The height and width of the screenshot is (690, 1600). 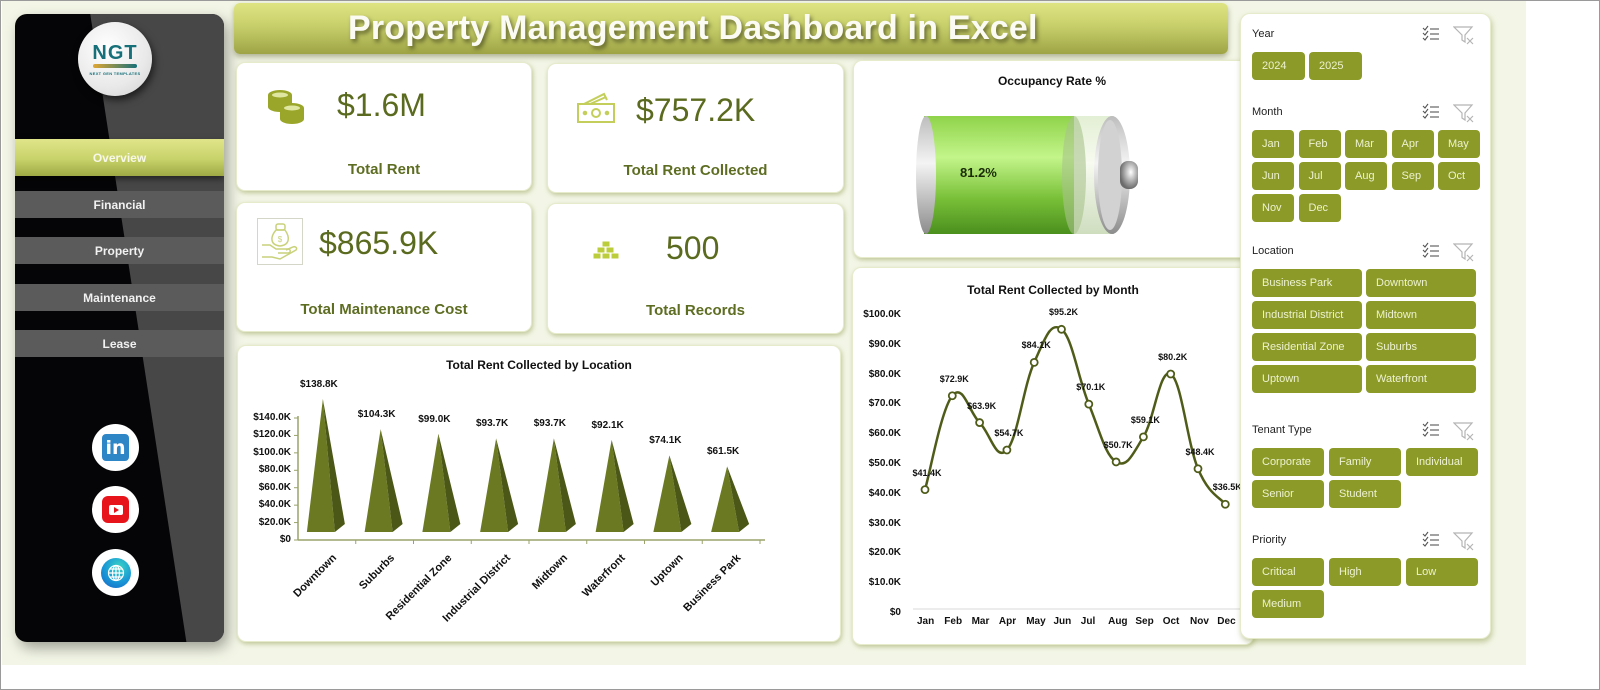 What do you see at coordinates (376, 415) in the screenshot?
I see `data-label: $104.3K` at bounding box center [376, 415].